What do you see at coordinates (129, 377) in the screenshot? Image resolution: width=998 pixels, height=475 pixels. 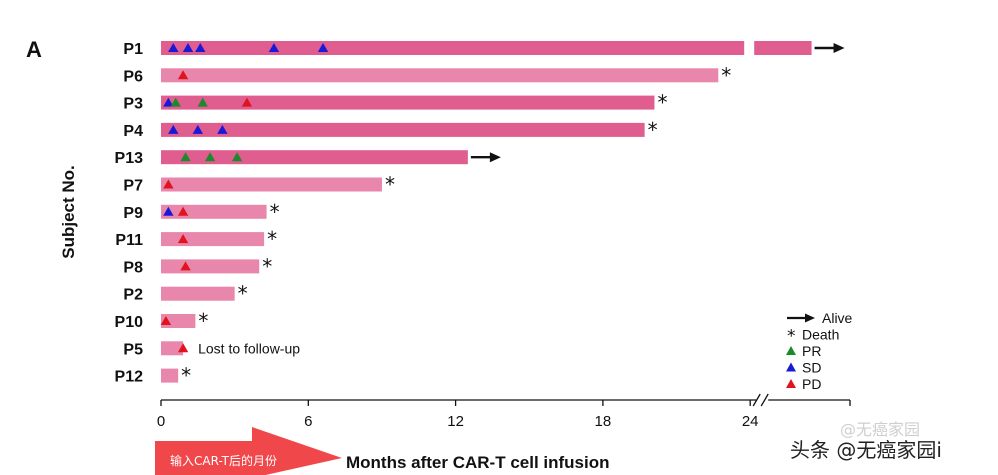 I see `subject-label: P12` at bounding box center [129, 377].